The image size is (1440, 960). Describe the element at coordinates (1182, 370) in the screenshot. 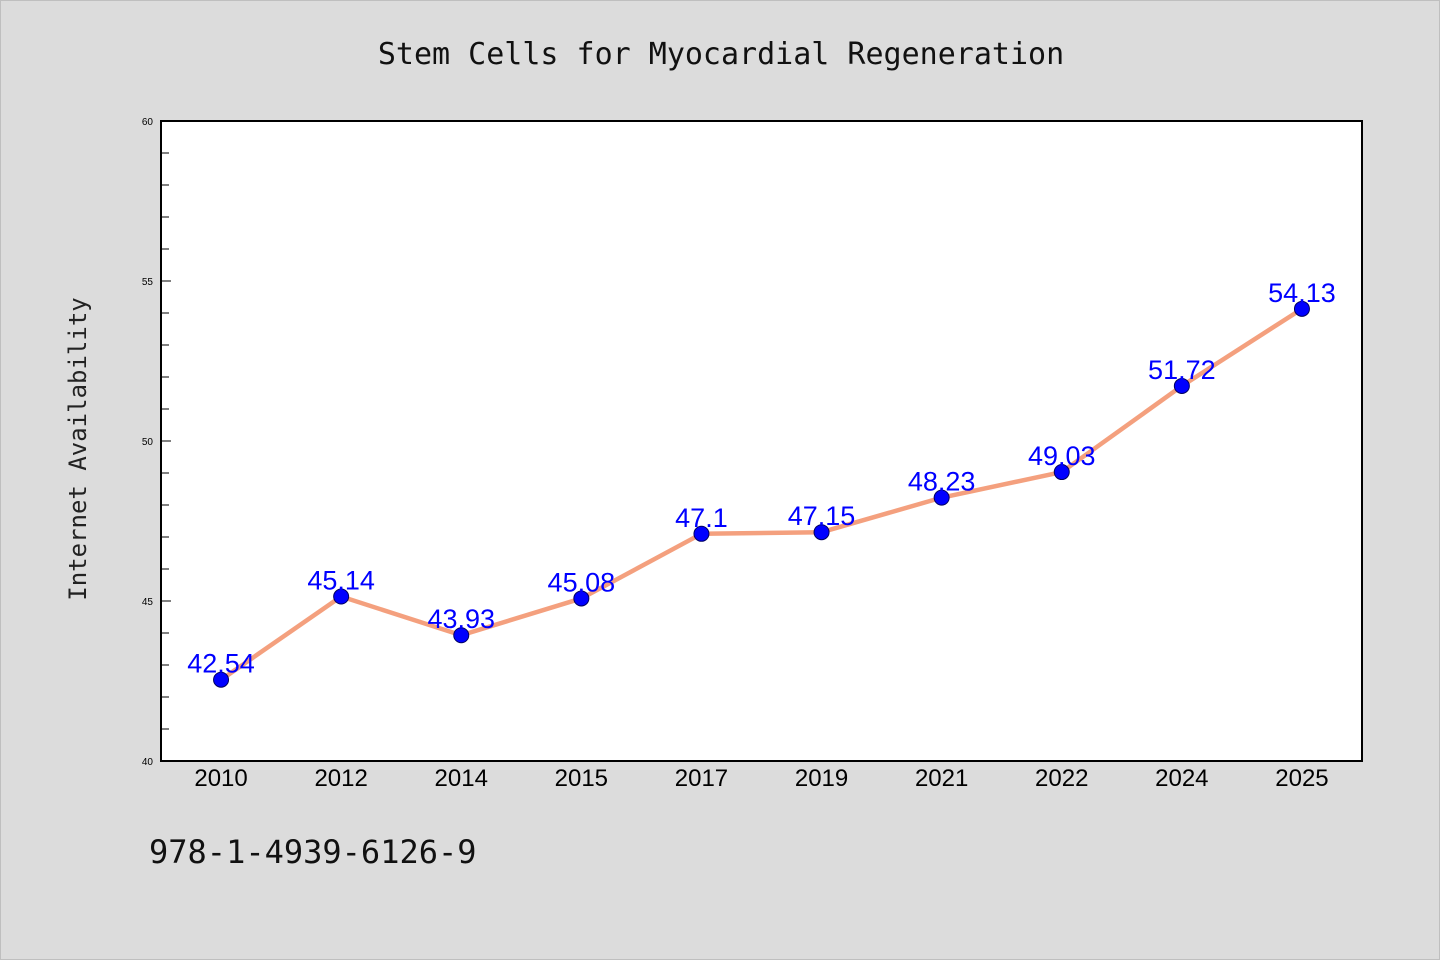

I see `data-label: 51.72` at that location.